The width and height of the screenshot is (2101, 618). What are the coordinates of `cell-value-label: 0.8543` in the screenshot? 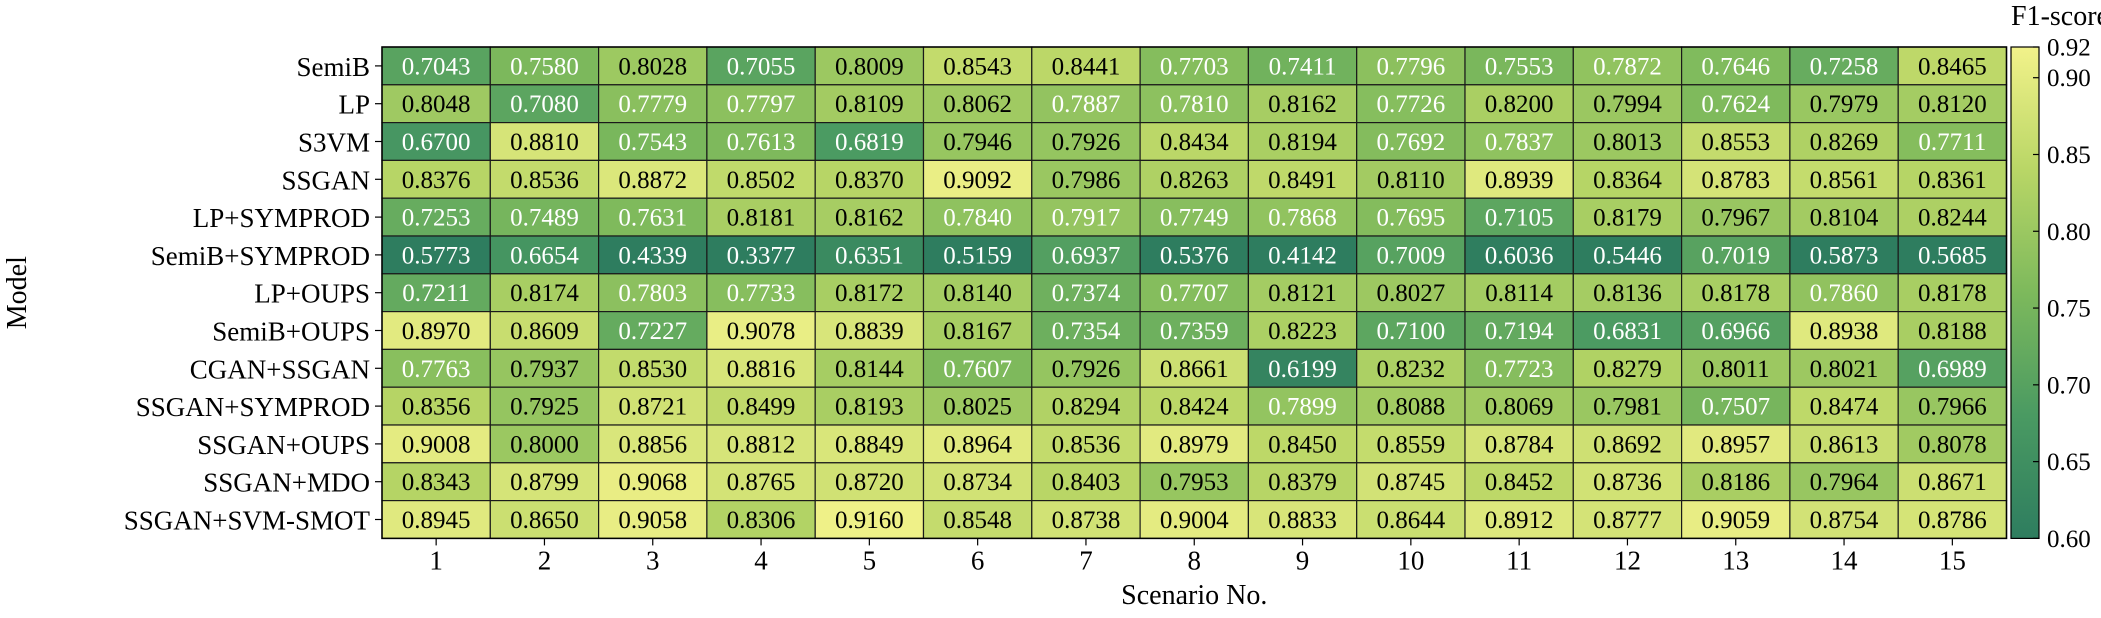 It's located at (977, 66).